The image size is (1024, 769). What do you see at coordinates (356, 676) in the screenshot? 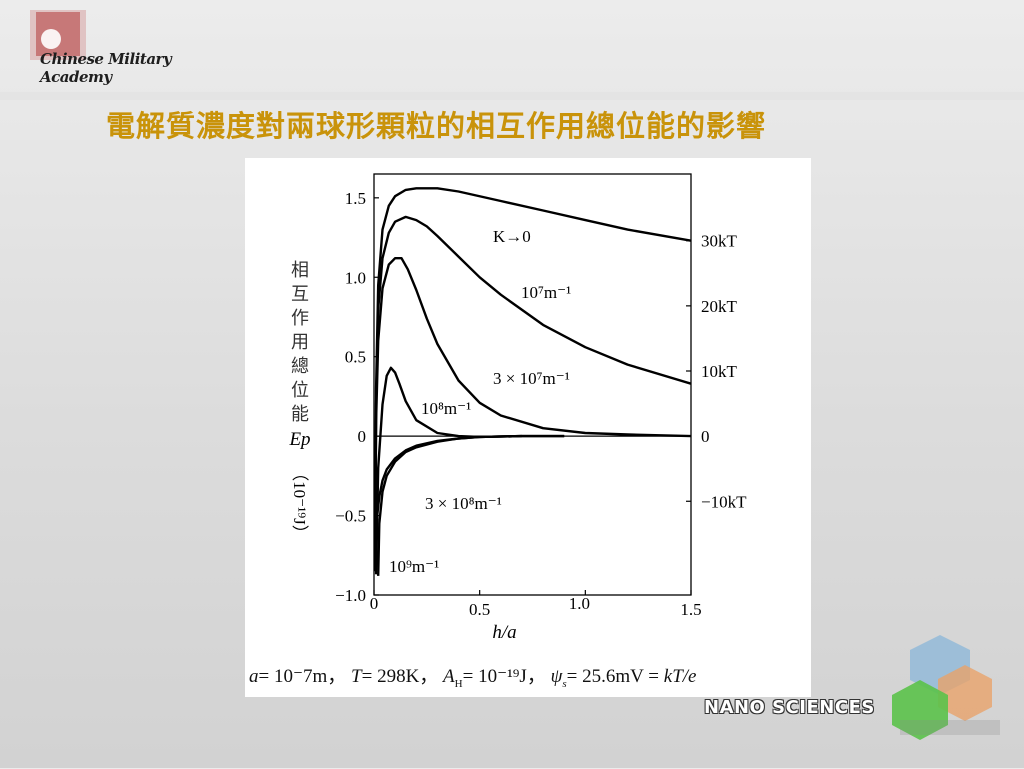
I see `caption-t: T` at bounding box center [356, 676].